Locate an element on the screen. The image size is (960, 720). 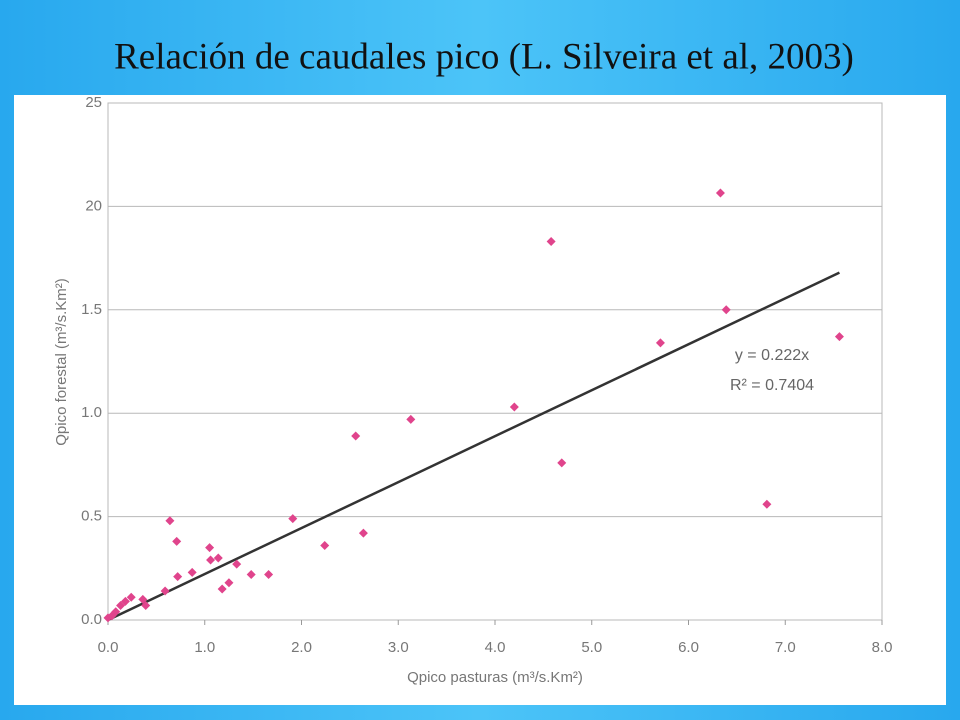
x-tick-label: 3.0 is located at coordinates (398, 647).